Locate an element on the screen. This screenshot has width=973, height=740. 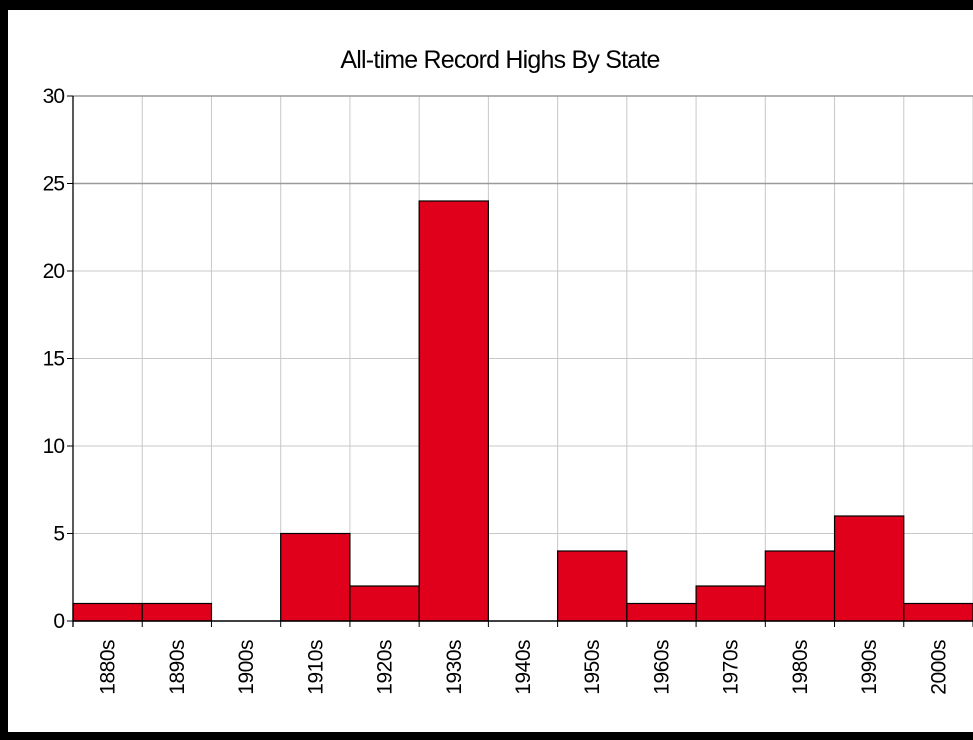
x-tick-label: 1950s is located at coordinates (592, 667).